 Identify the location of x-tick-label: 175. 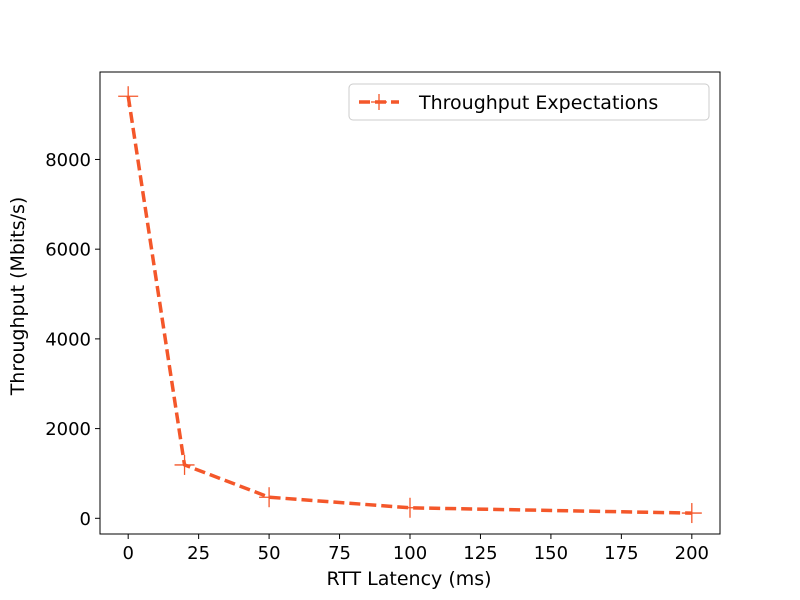
(621, 553).